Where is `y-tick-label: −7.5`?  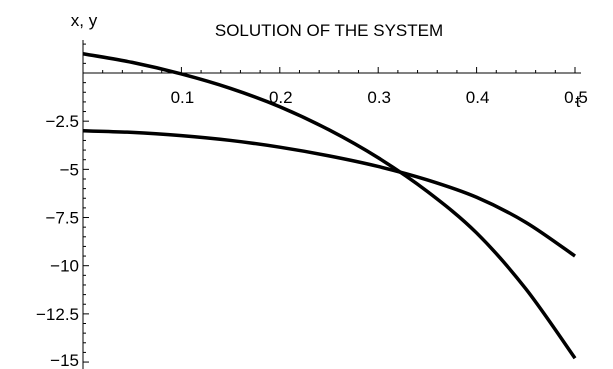 y-tick-label: −7.5 is located at coordinates (62, 218).